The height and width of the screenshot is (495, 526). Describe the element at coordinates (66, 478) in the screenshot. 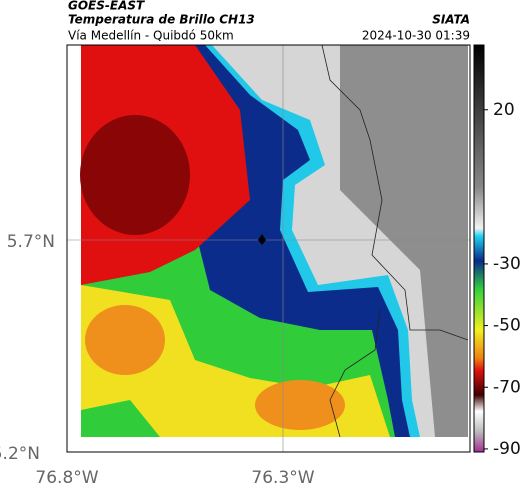

I see `lon-label: 76.8°W` at that location.